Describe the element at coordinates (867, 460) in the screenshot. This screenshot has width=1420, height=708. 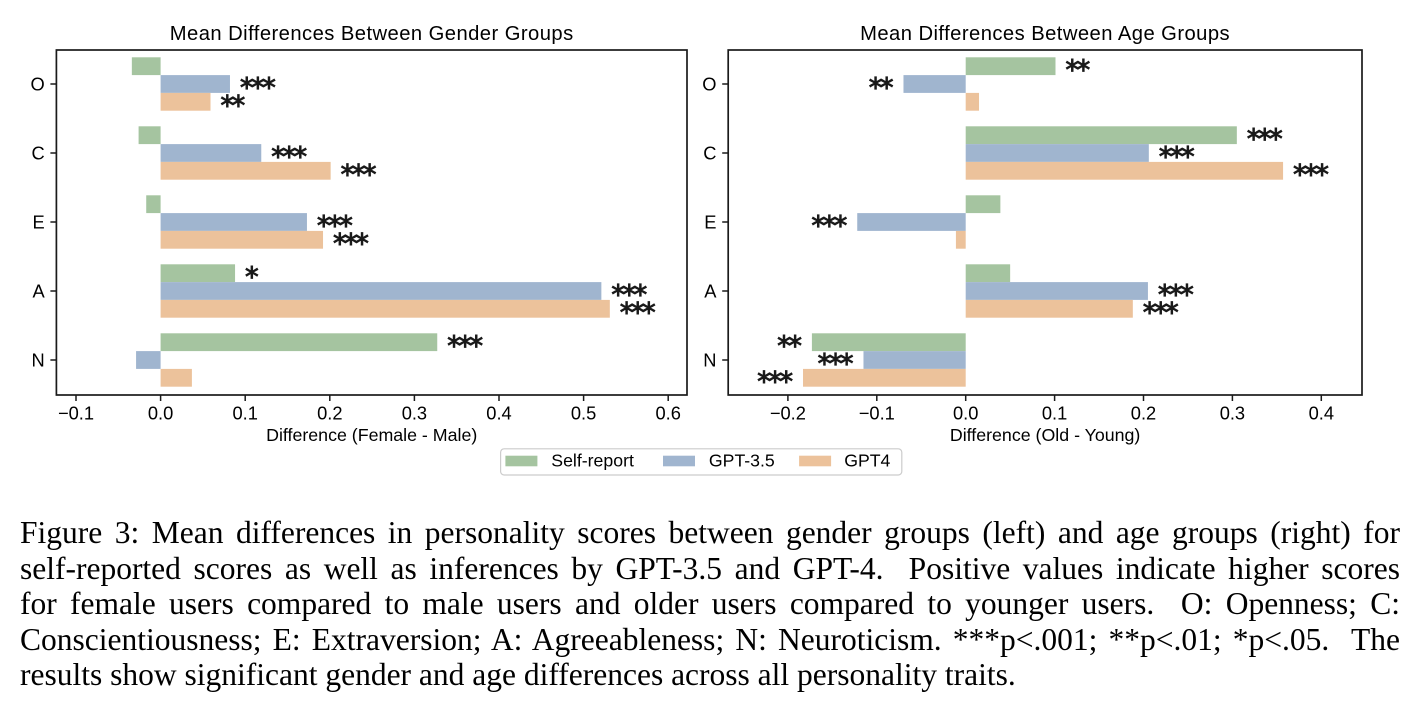
I see `svg-text: GPT4` at that location.